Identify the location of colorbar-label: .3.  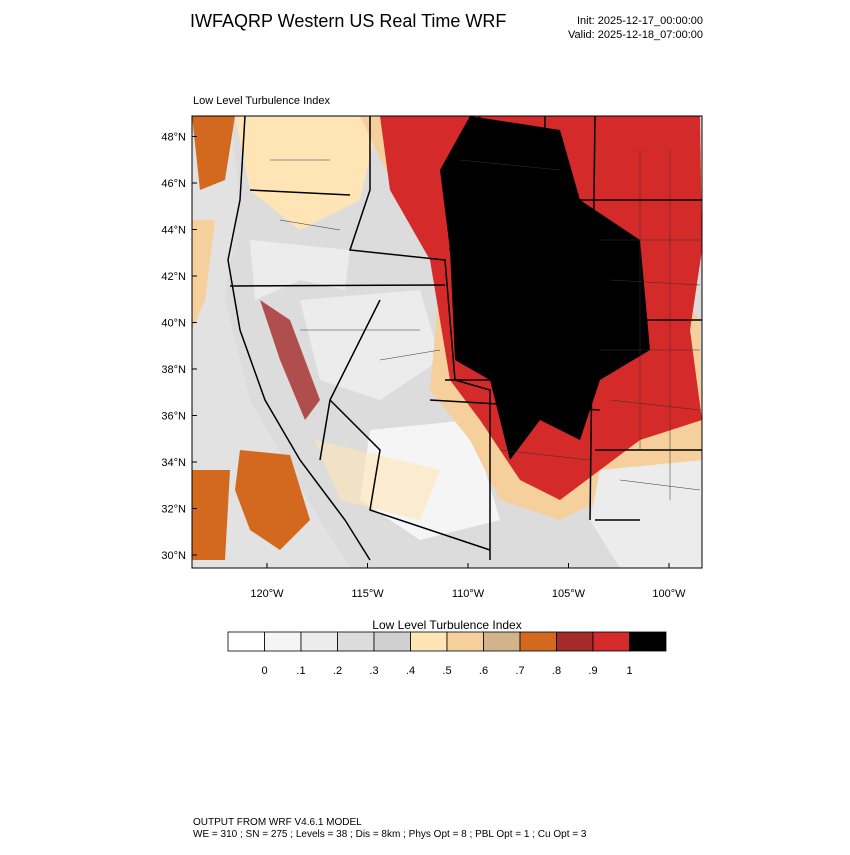
(373, 671).